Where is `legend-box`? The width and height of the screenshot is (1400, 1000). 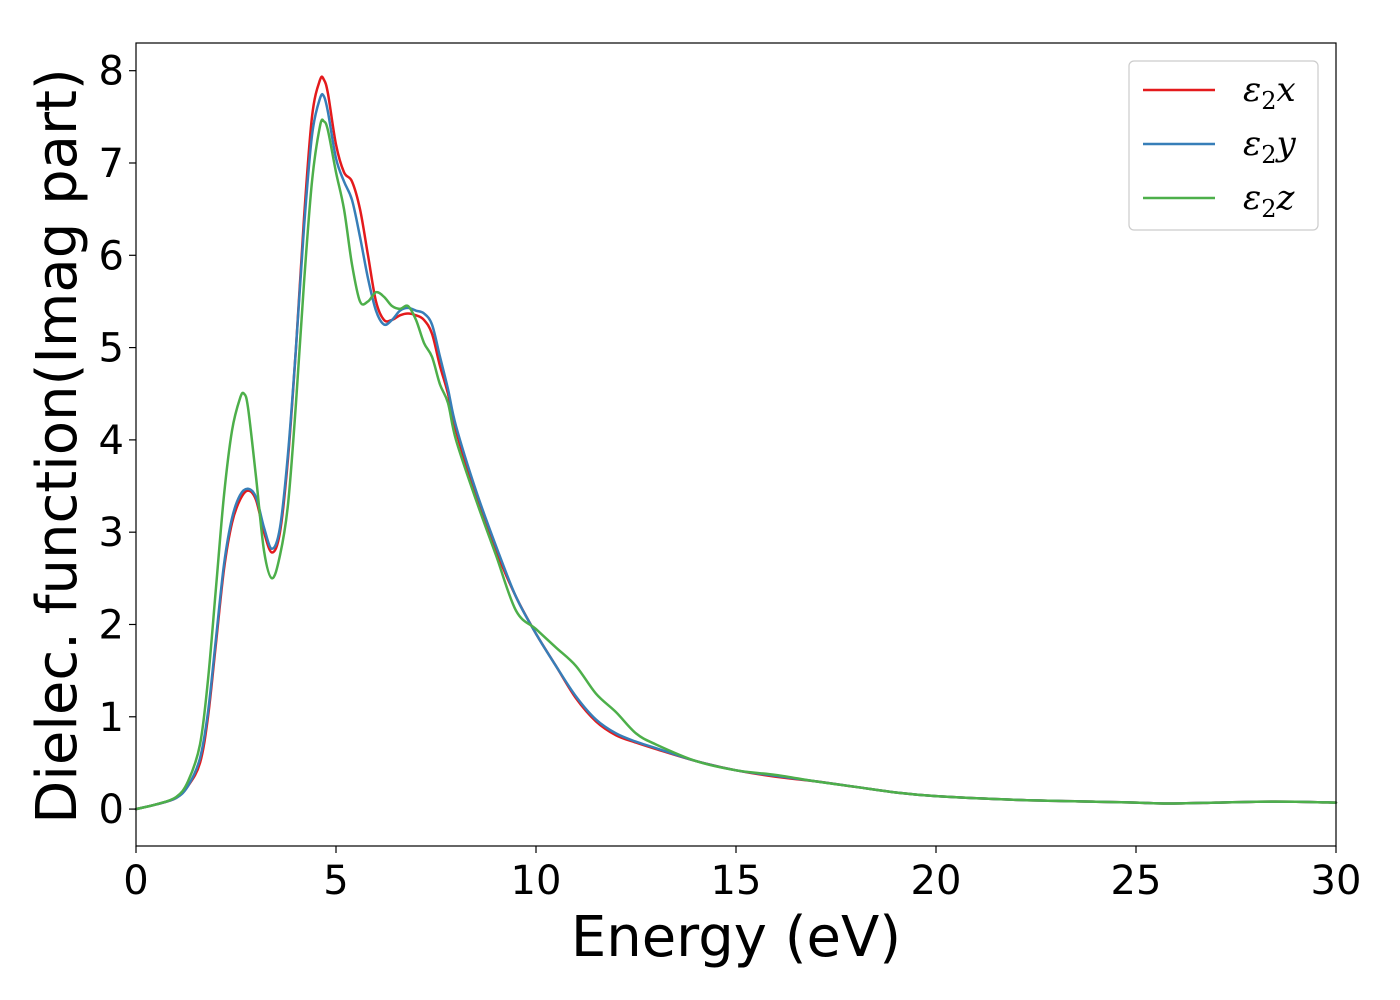
legend-box is located at coordinates (1223, 145).